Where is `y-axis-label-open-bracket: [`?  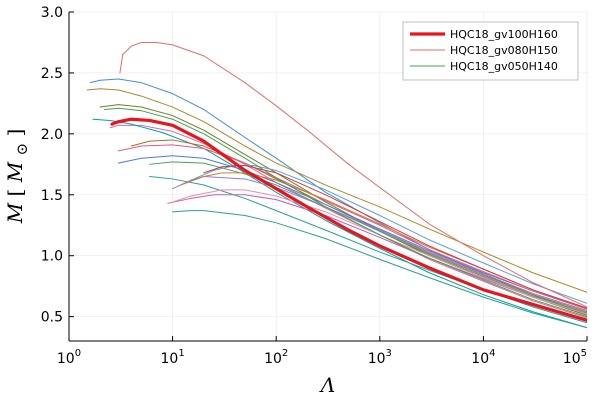 y-axis-label-open-bracket: [ is located at coordinates (15, 193).